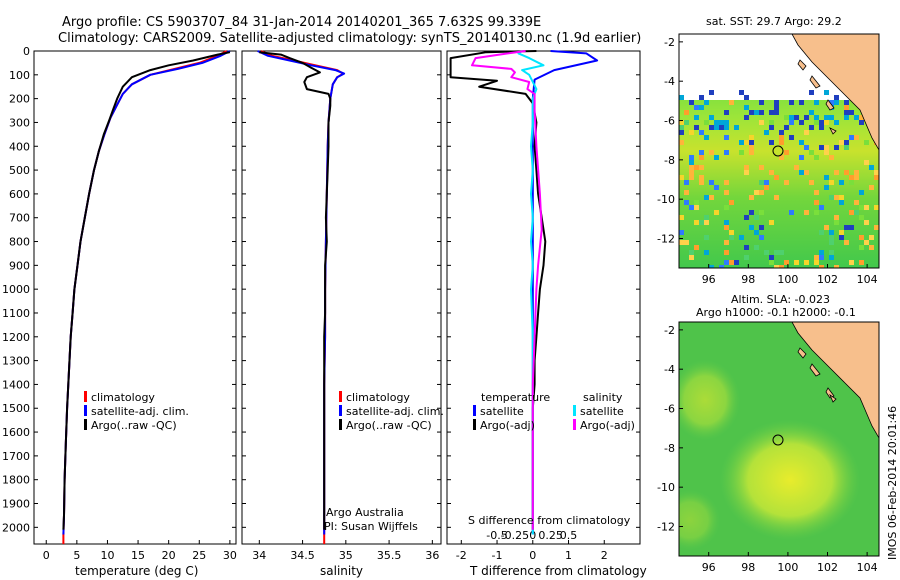  What do you see at coordinates (709, 567) in the screenshot?
I see `map-lon-tick-label: 96` at bounding box center [709, 567].